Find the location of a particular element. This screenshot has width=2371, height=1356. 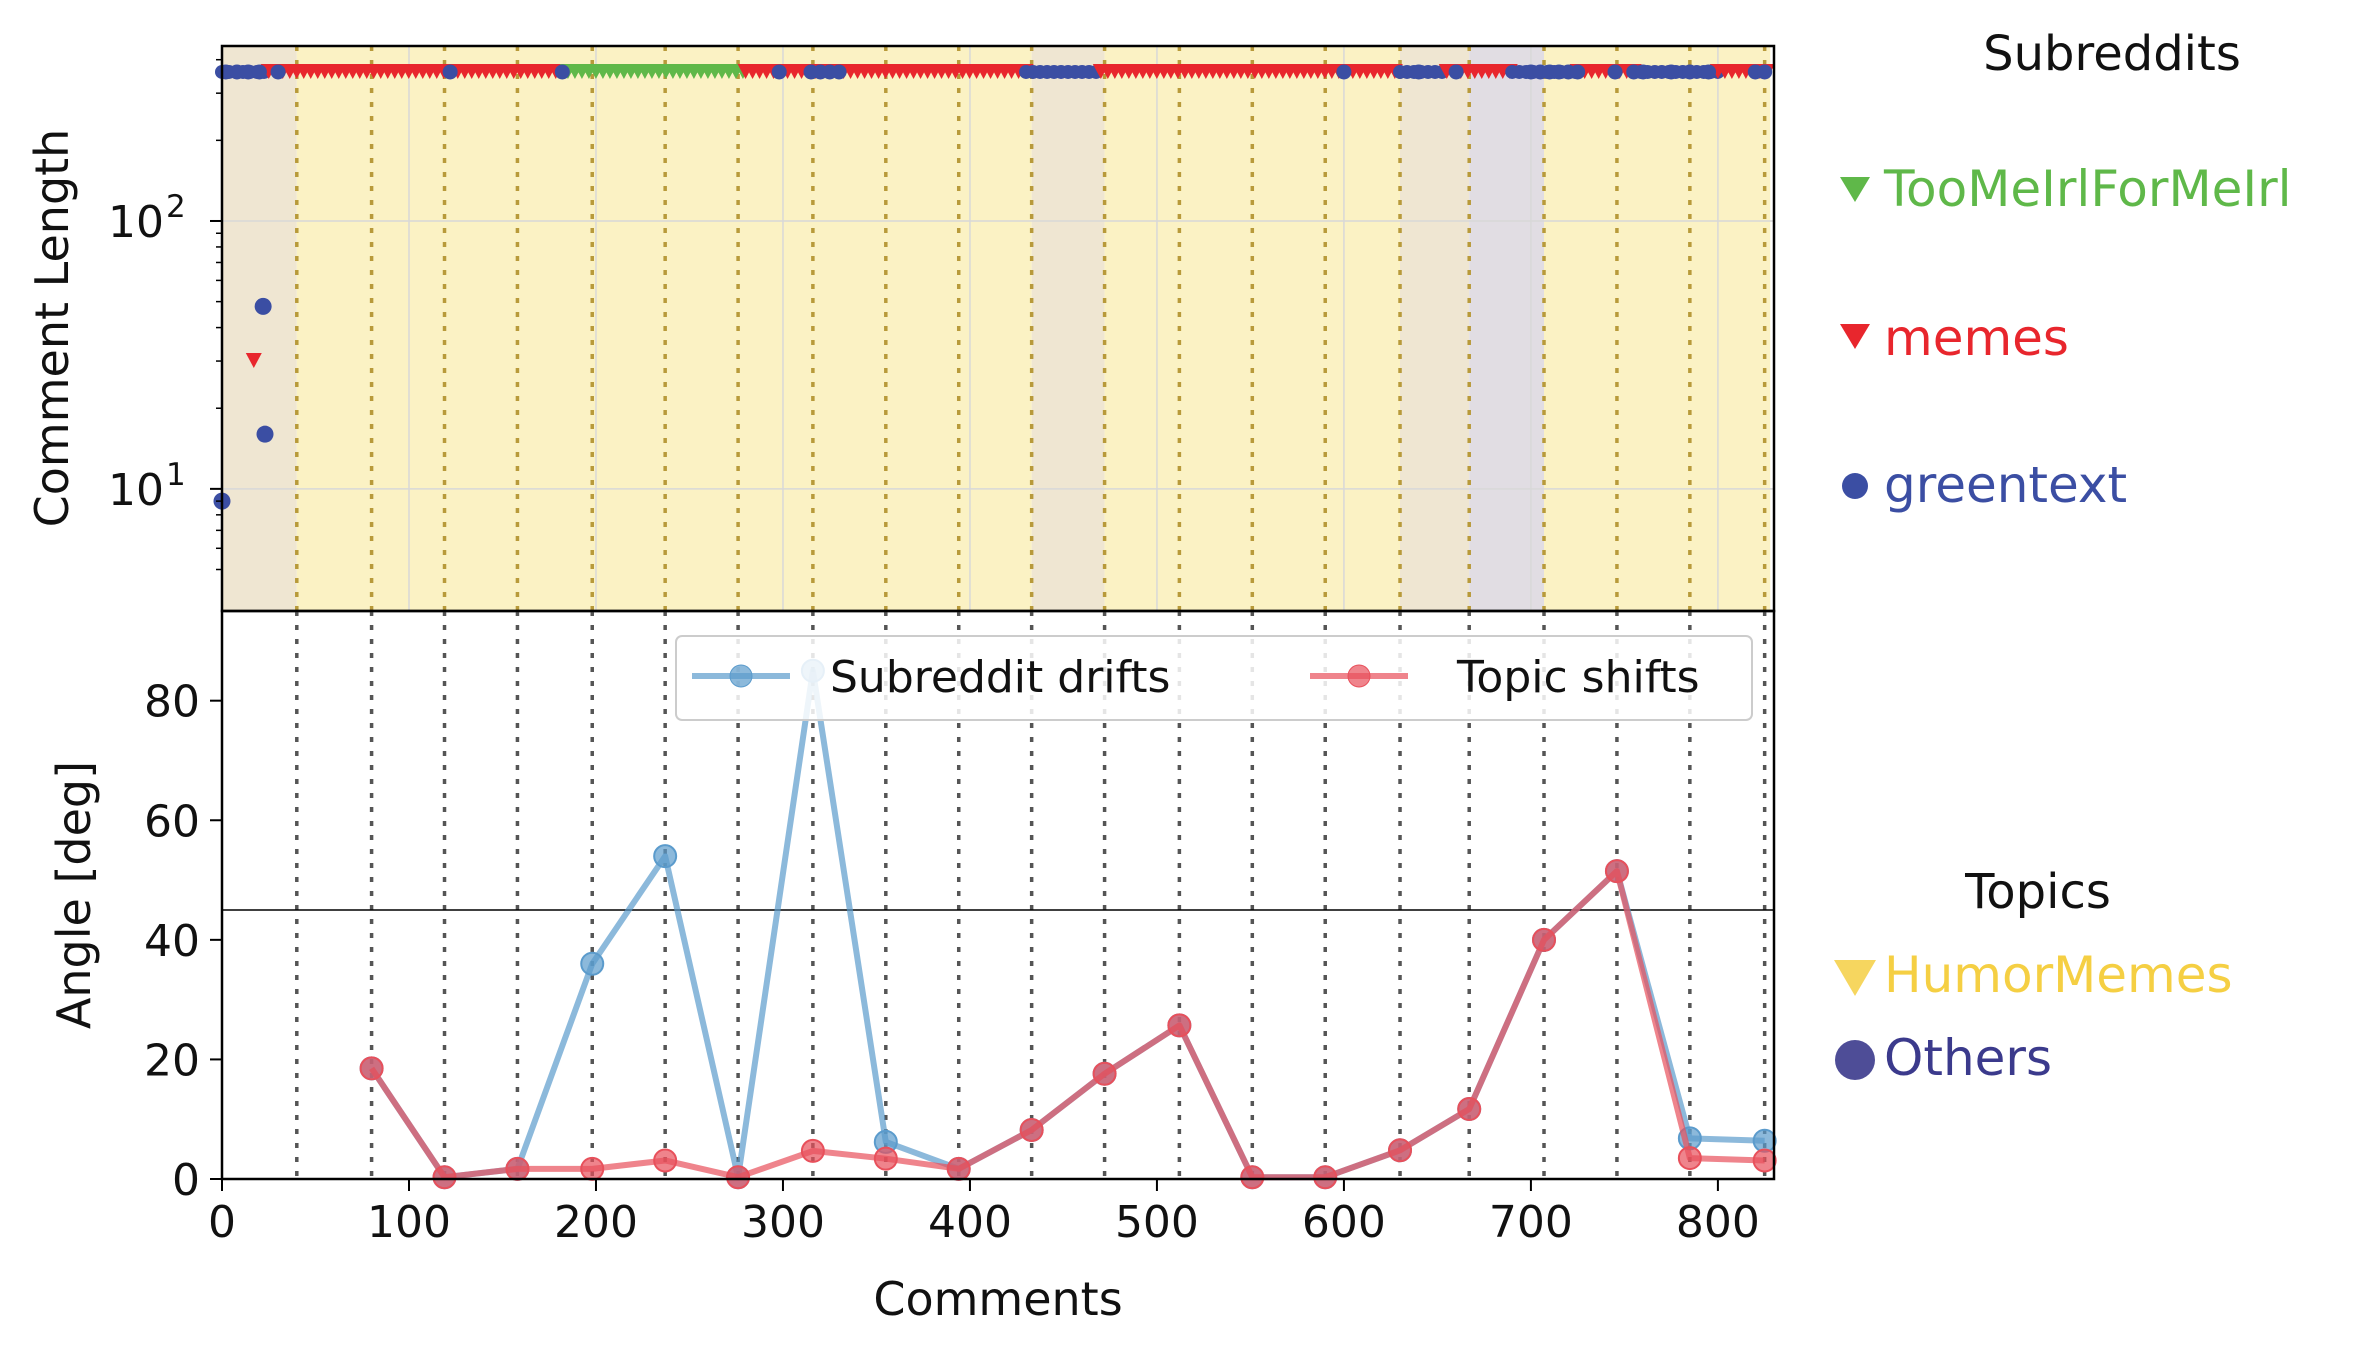

legend-marker-topic-shifts is located at coordinates (1359, 676).